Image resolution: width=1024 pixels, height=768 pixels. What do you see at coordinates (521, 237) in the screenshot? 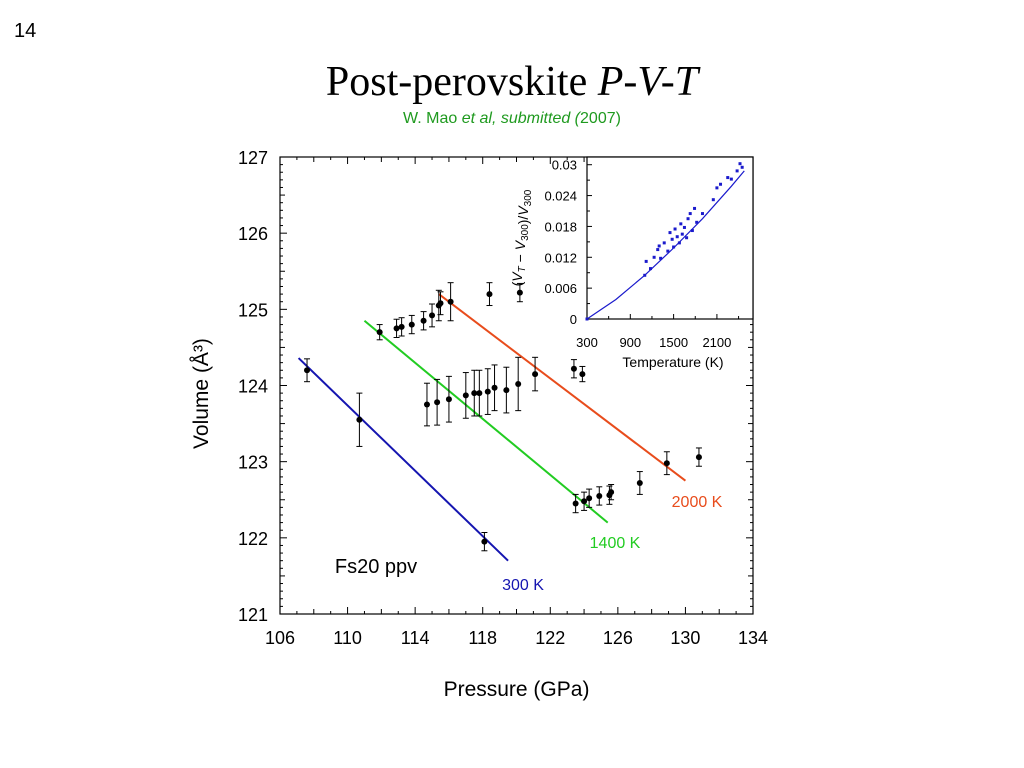
I see `inset-y-axis-label: (VT − V300)/V300` at bounding box center [521, 237].